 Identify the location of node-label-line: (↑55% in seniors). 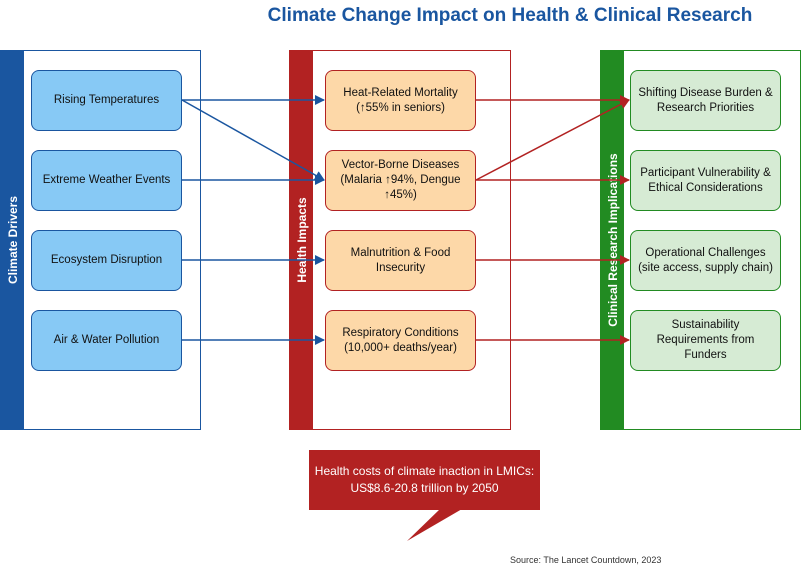
(400, 107).